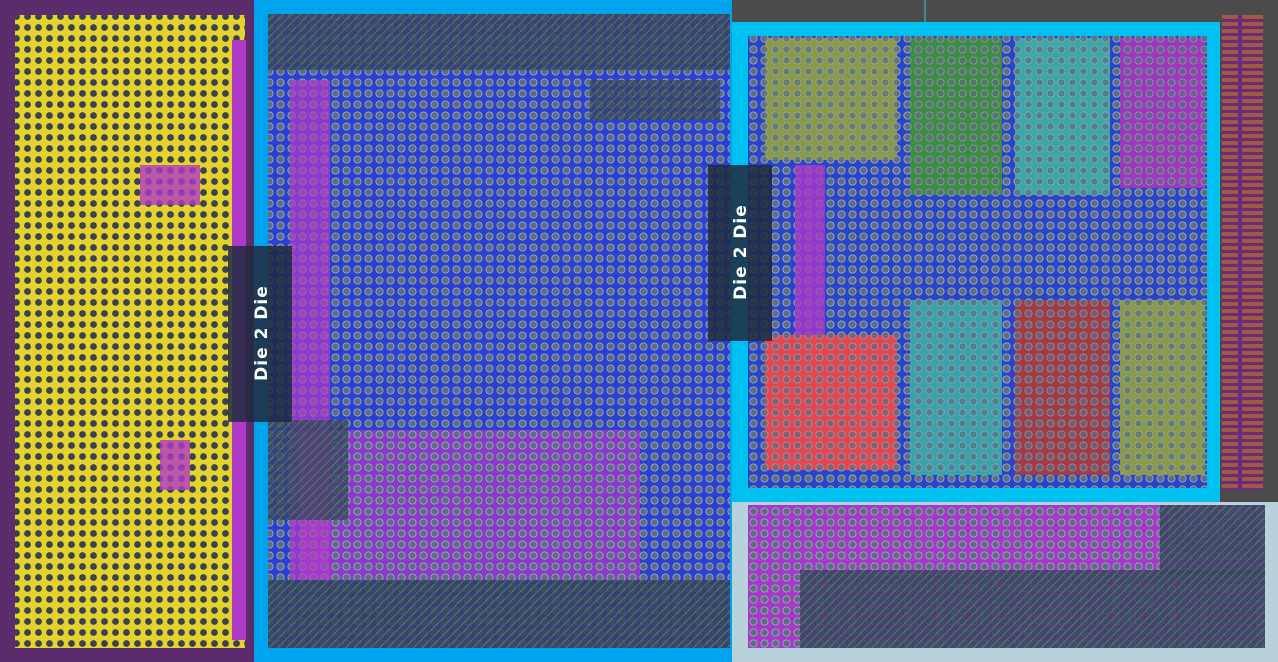 This screenshot has width=1278, height=662. Describe the element at coordinates (1005, 582) in the screenshot. I see `bottom-right-region` at that location.